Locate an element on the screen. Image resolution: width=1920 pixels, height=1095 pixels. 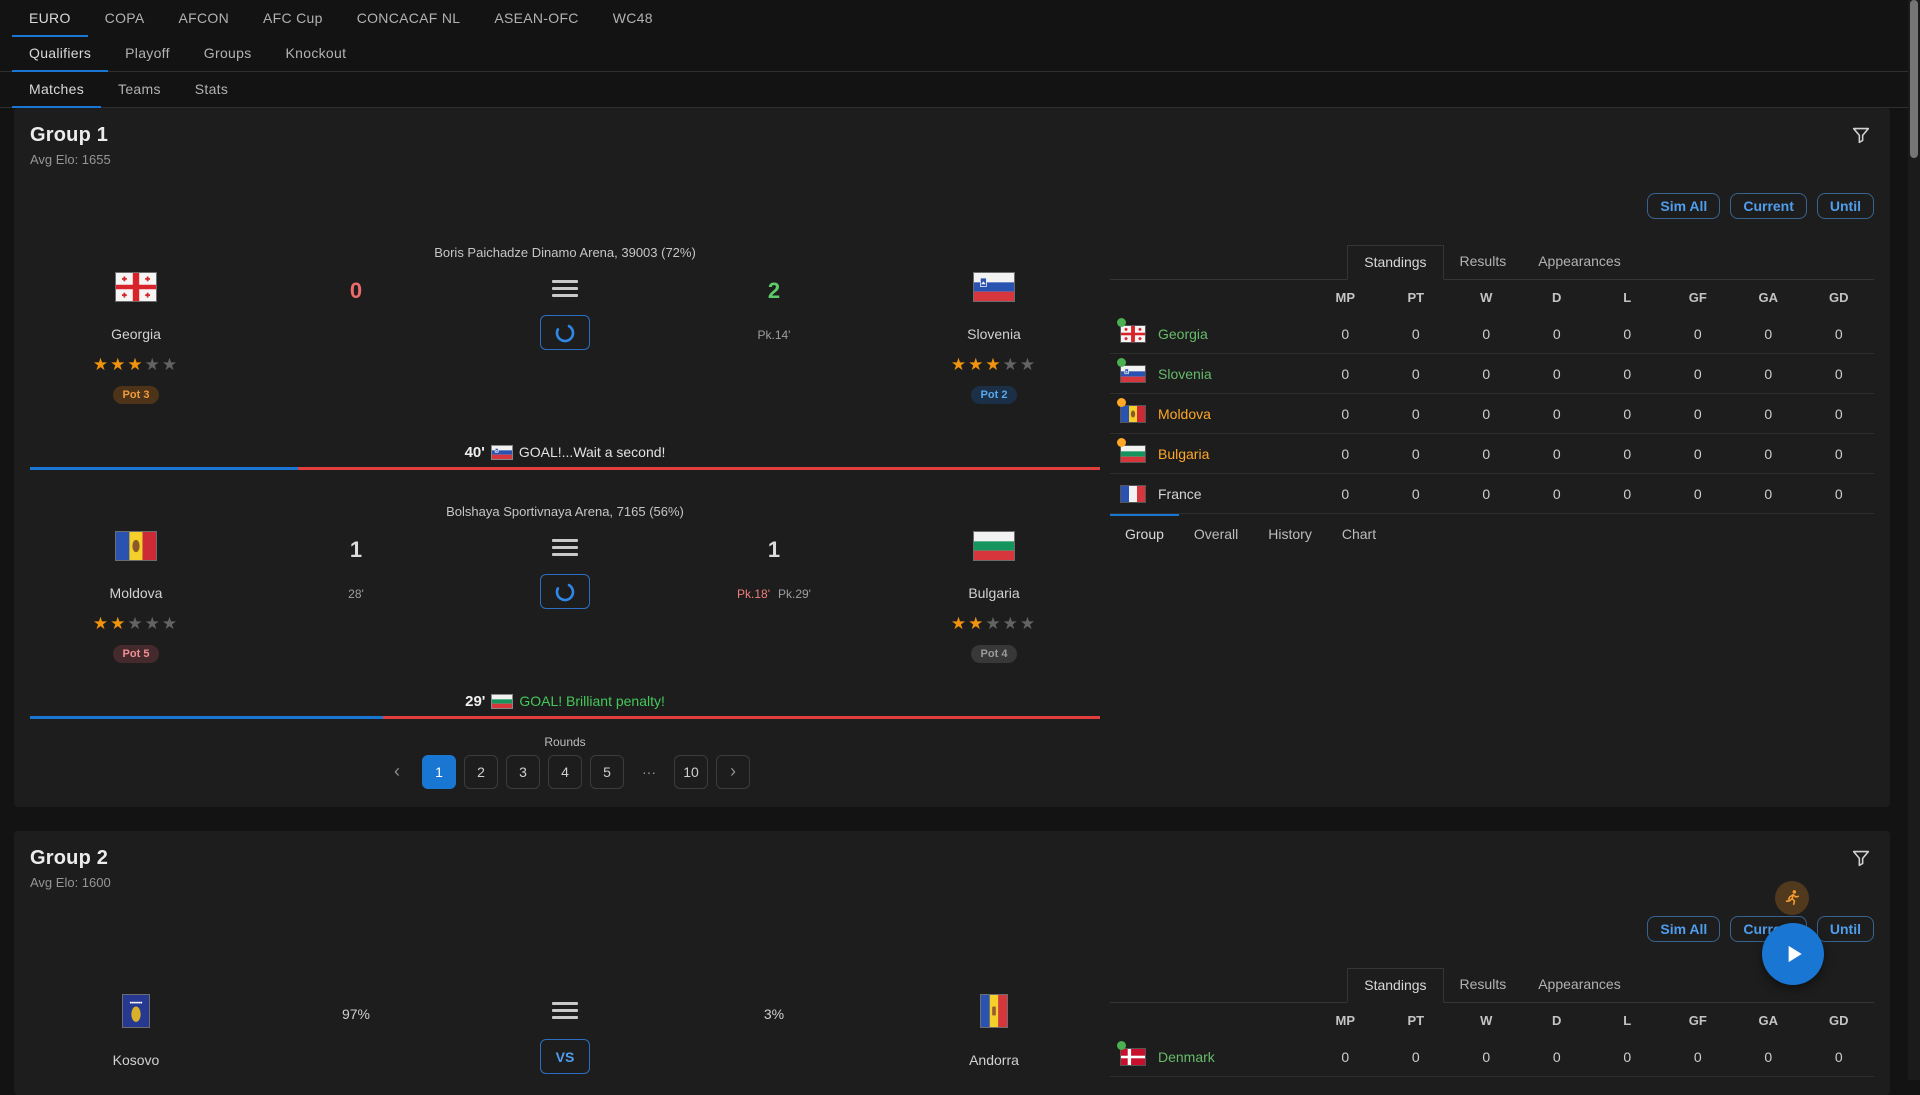
simulate-play-fab is located at coordinates (1793, 954).